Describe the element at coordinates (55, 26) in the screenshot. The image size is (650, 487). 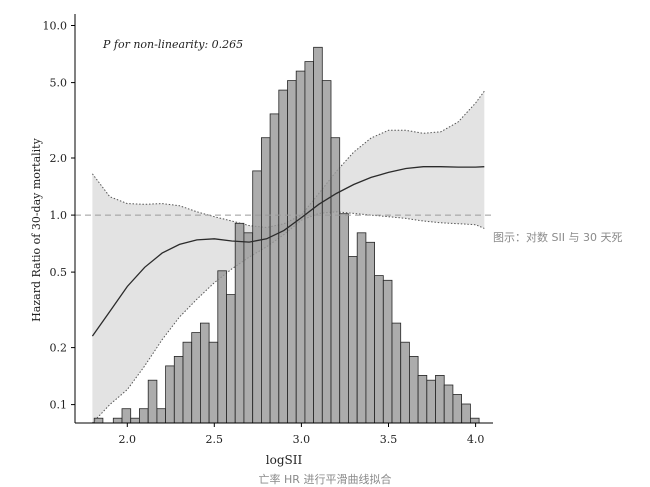
I see `y-tick-label: 10.0` at that location.